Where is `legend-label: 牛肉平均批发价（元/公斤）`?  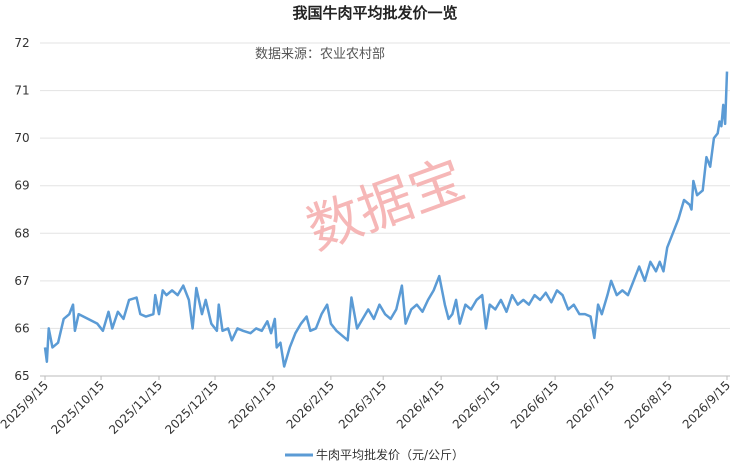
legend-label: 牛肉平均批发价（元/公斤） is located at coordinates (390, 454).